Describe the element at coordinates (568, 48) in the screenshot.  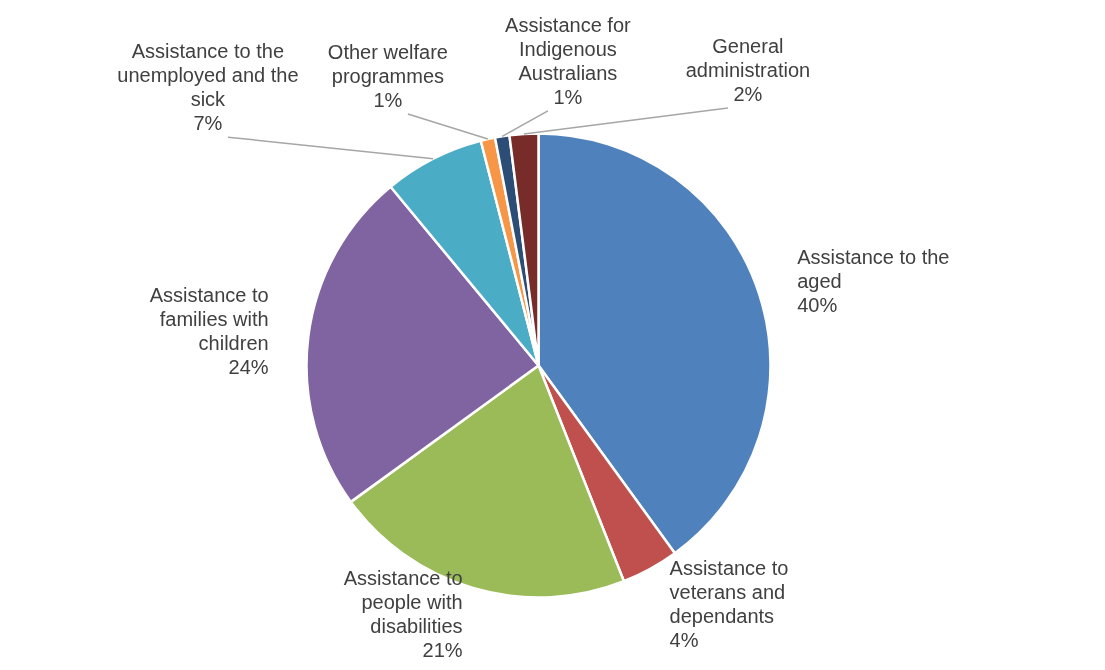
I see `slice-label: Assistance for Indigenous Australians` at that location.